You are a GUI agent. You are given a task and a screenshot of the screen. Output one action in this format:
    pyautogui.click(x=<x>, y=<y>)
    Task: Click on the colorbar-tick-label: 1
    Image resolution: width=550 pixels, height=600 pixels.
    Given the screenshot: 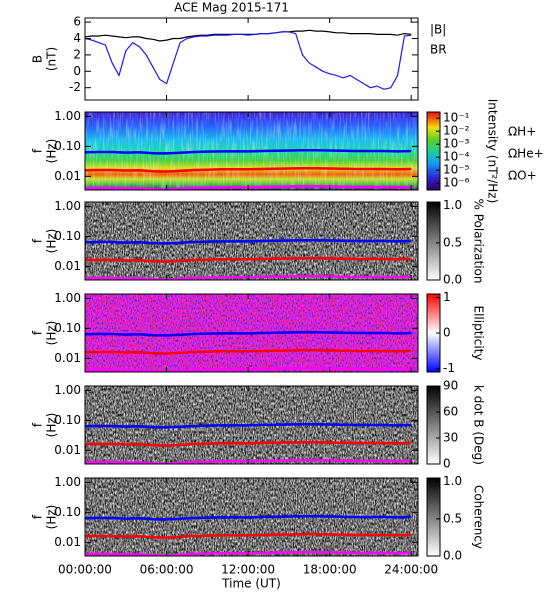 What is the action you would take?
    pyautogui.click(x=447, y=297)
    